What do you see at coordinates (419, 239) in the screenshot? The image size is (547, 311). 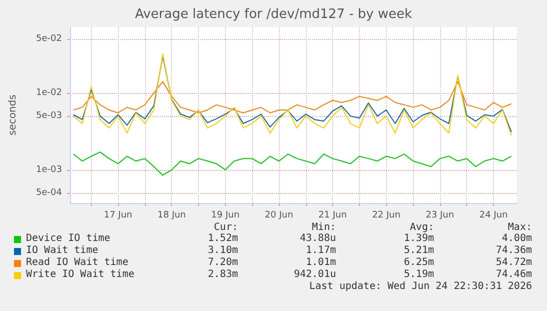 I see `text: 1.39m` at bounding box center [419, 239].